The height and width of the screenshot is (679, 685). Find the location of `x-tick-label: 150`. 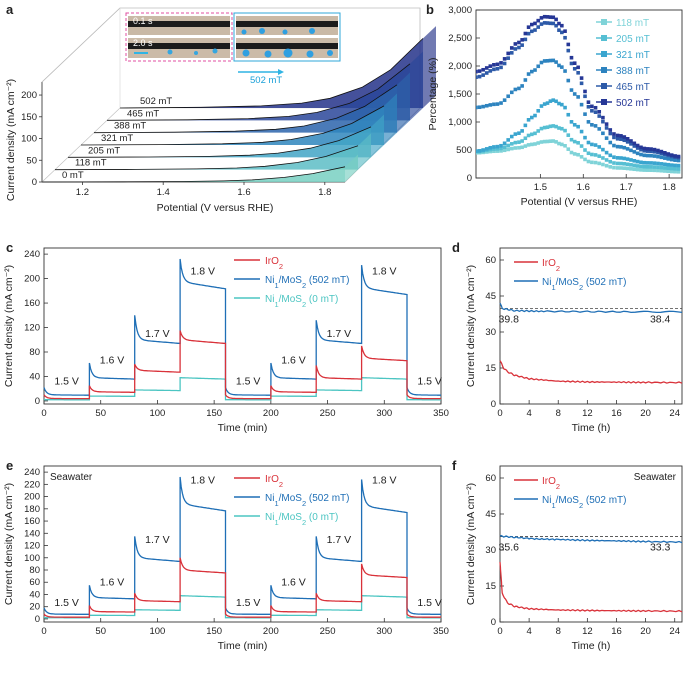

x-tick-label: 150 is located at coordinates (214, 631).